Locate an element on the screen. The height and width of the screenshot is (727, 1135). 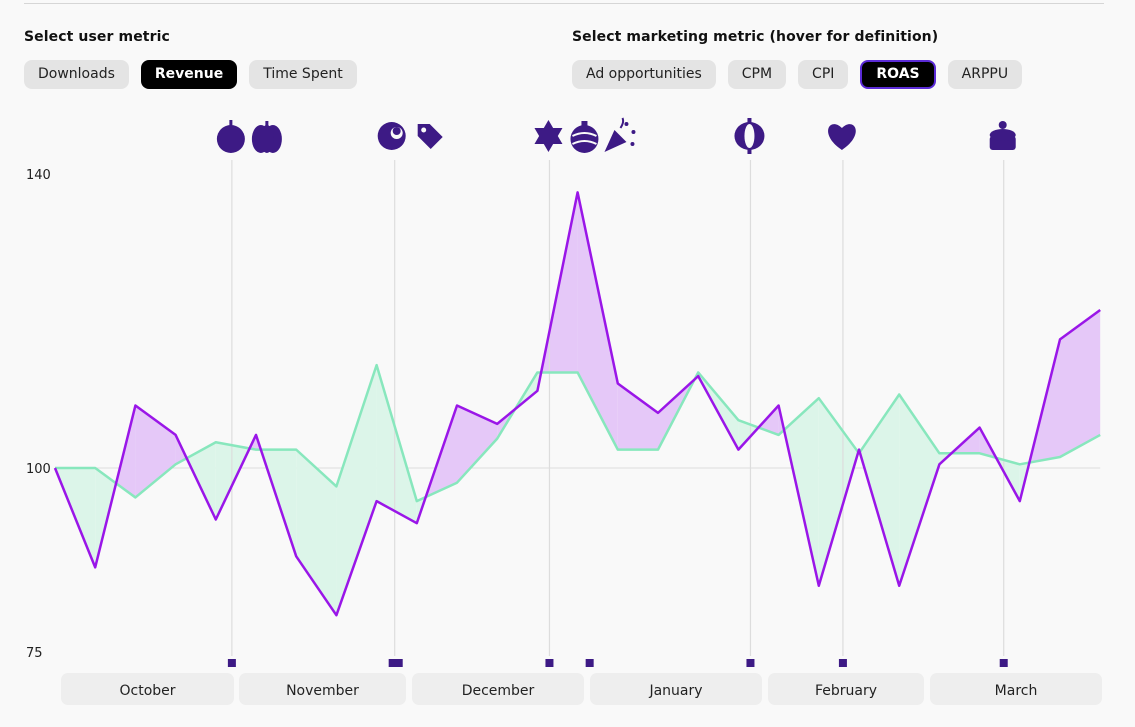
month-label: December is located at coordinates (498, 691).